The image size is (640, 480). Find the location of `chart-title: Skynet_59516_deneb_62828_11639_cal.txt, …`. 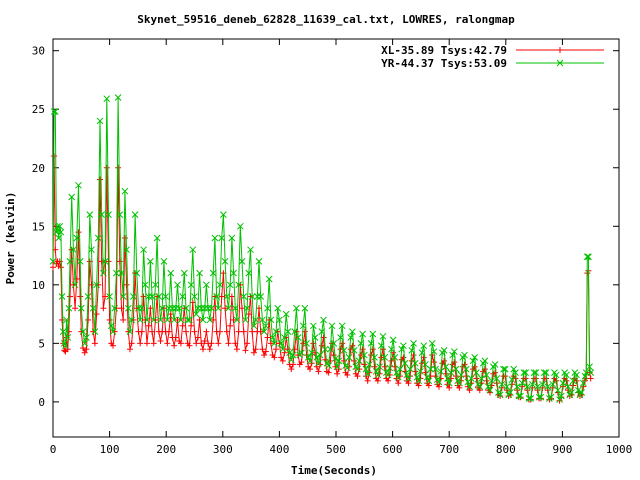

chart-title: Skynet_59516_deneb_62828_11639_cal.txt, … is located at coordinates (326, 19).